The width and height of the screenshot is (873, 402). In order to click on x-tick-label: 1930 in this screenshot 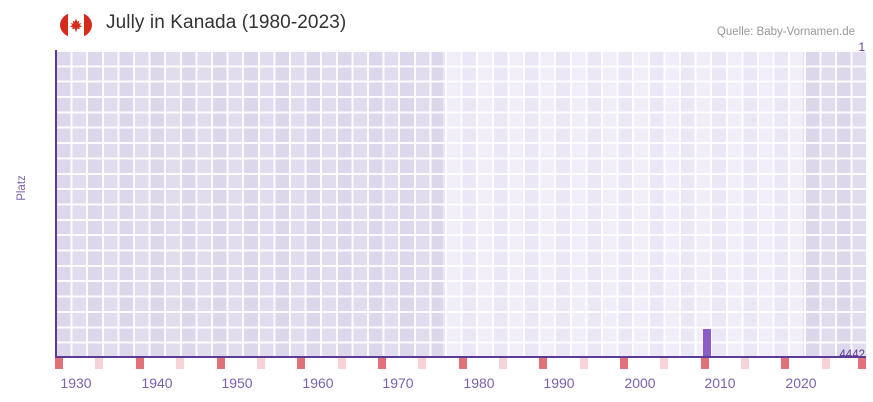, I will do `click(76, 383)`.